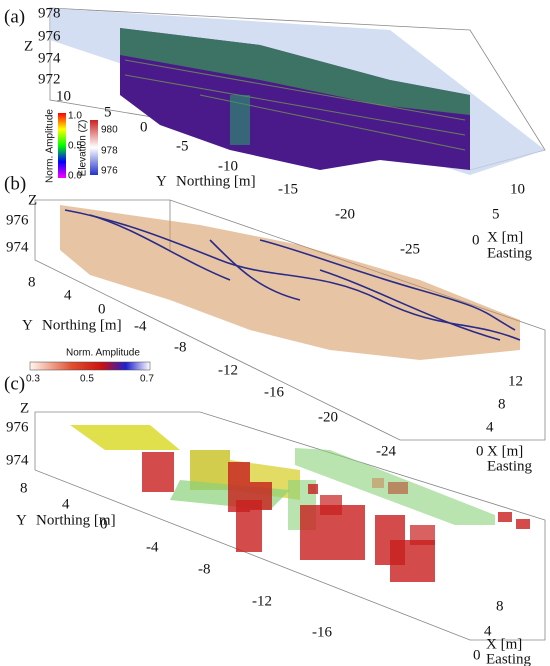 The width and height of the screenshot is (550, 666). I want to click on tick: 1.0, so click(75, 116).